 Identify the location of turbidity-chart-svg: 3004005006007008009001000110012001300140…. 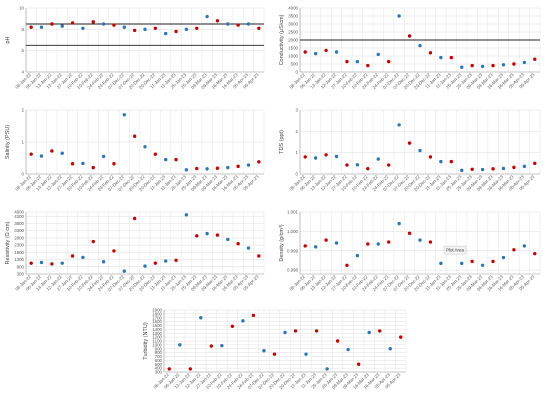
(275, 349).